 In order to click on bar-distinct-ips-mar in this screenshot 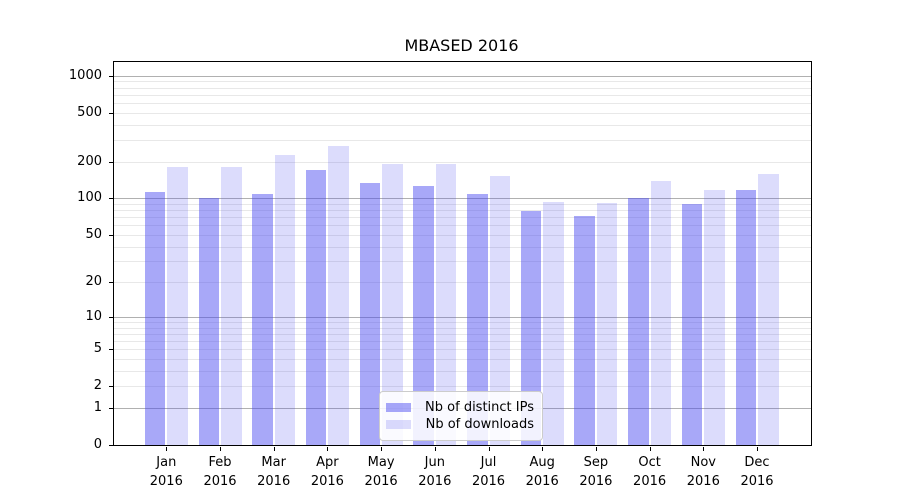, I will do `click(262, 319)`.